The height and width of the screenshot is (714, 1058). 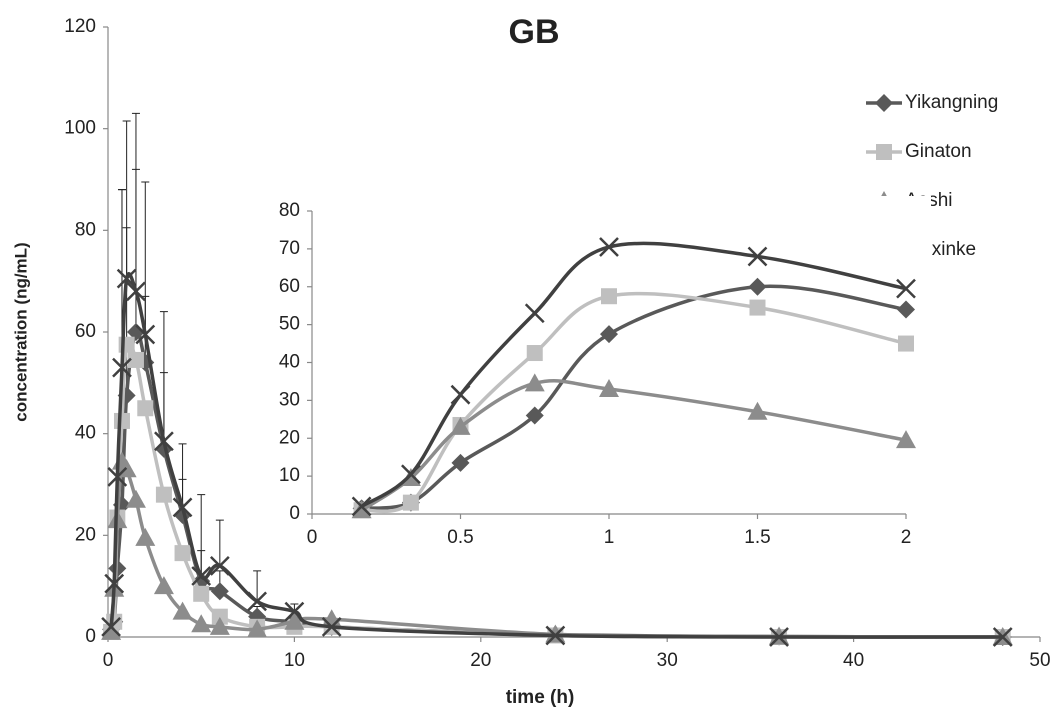 What do you see at coordinates (1039, 660) in the screenshot?
I see `x-tick-label: 50` at bounding box center [1039, 660].